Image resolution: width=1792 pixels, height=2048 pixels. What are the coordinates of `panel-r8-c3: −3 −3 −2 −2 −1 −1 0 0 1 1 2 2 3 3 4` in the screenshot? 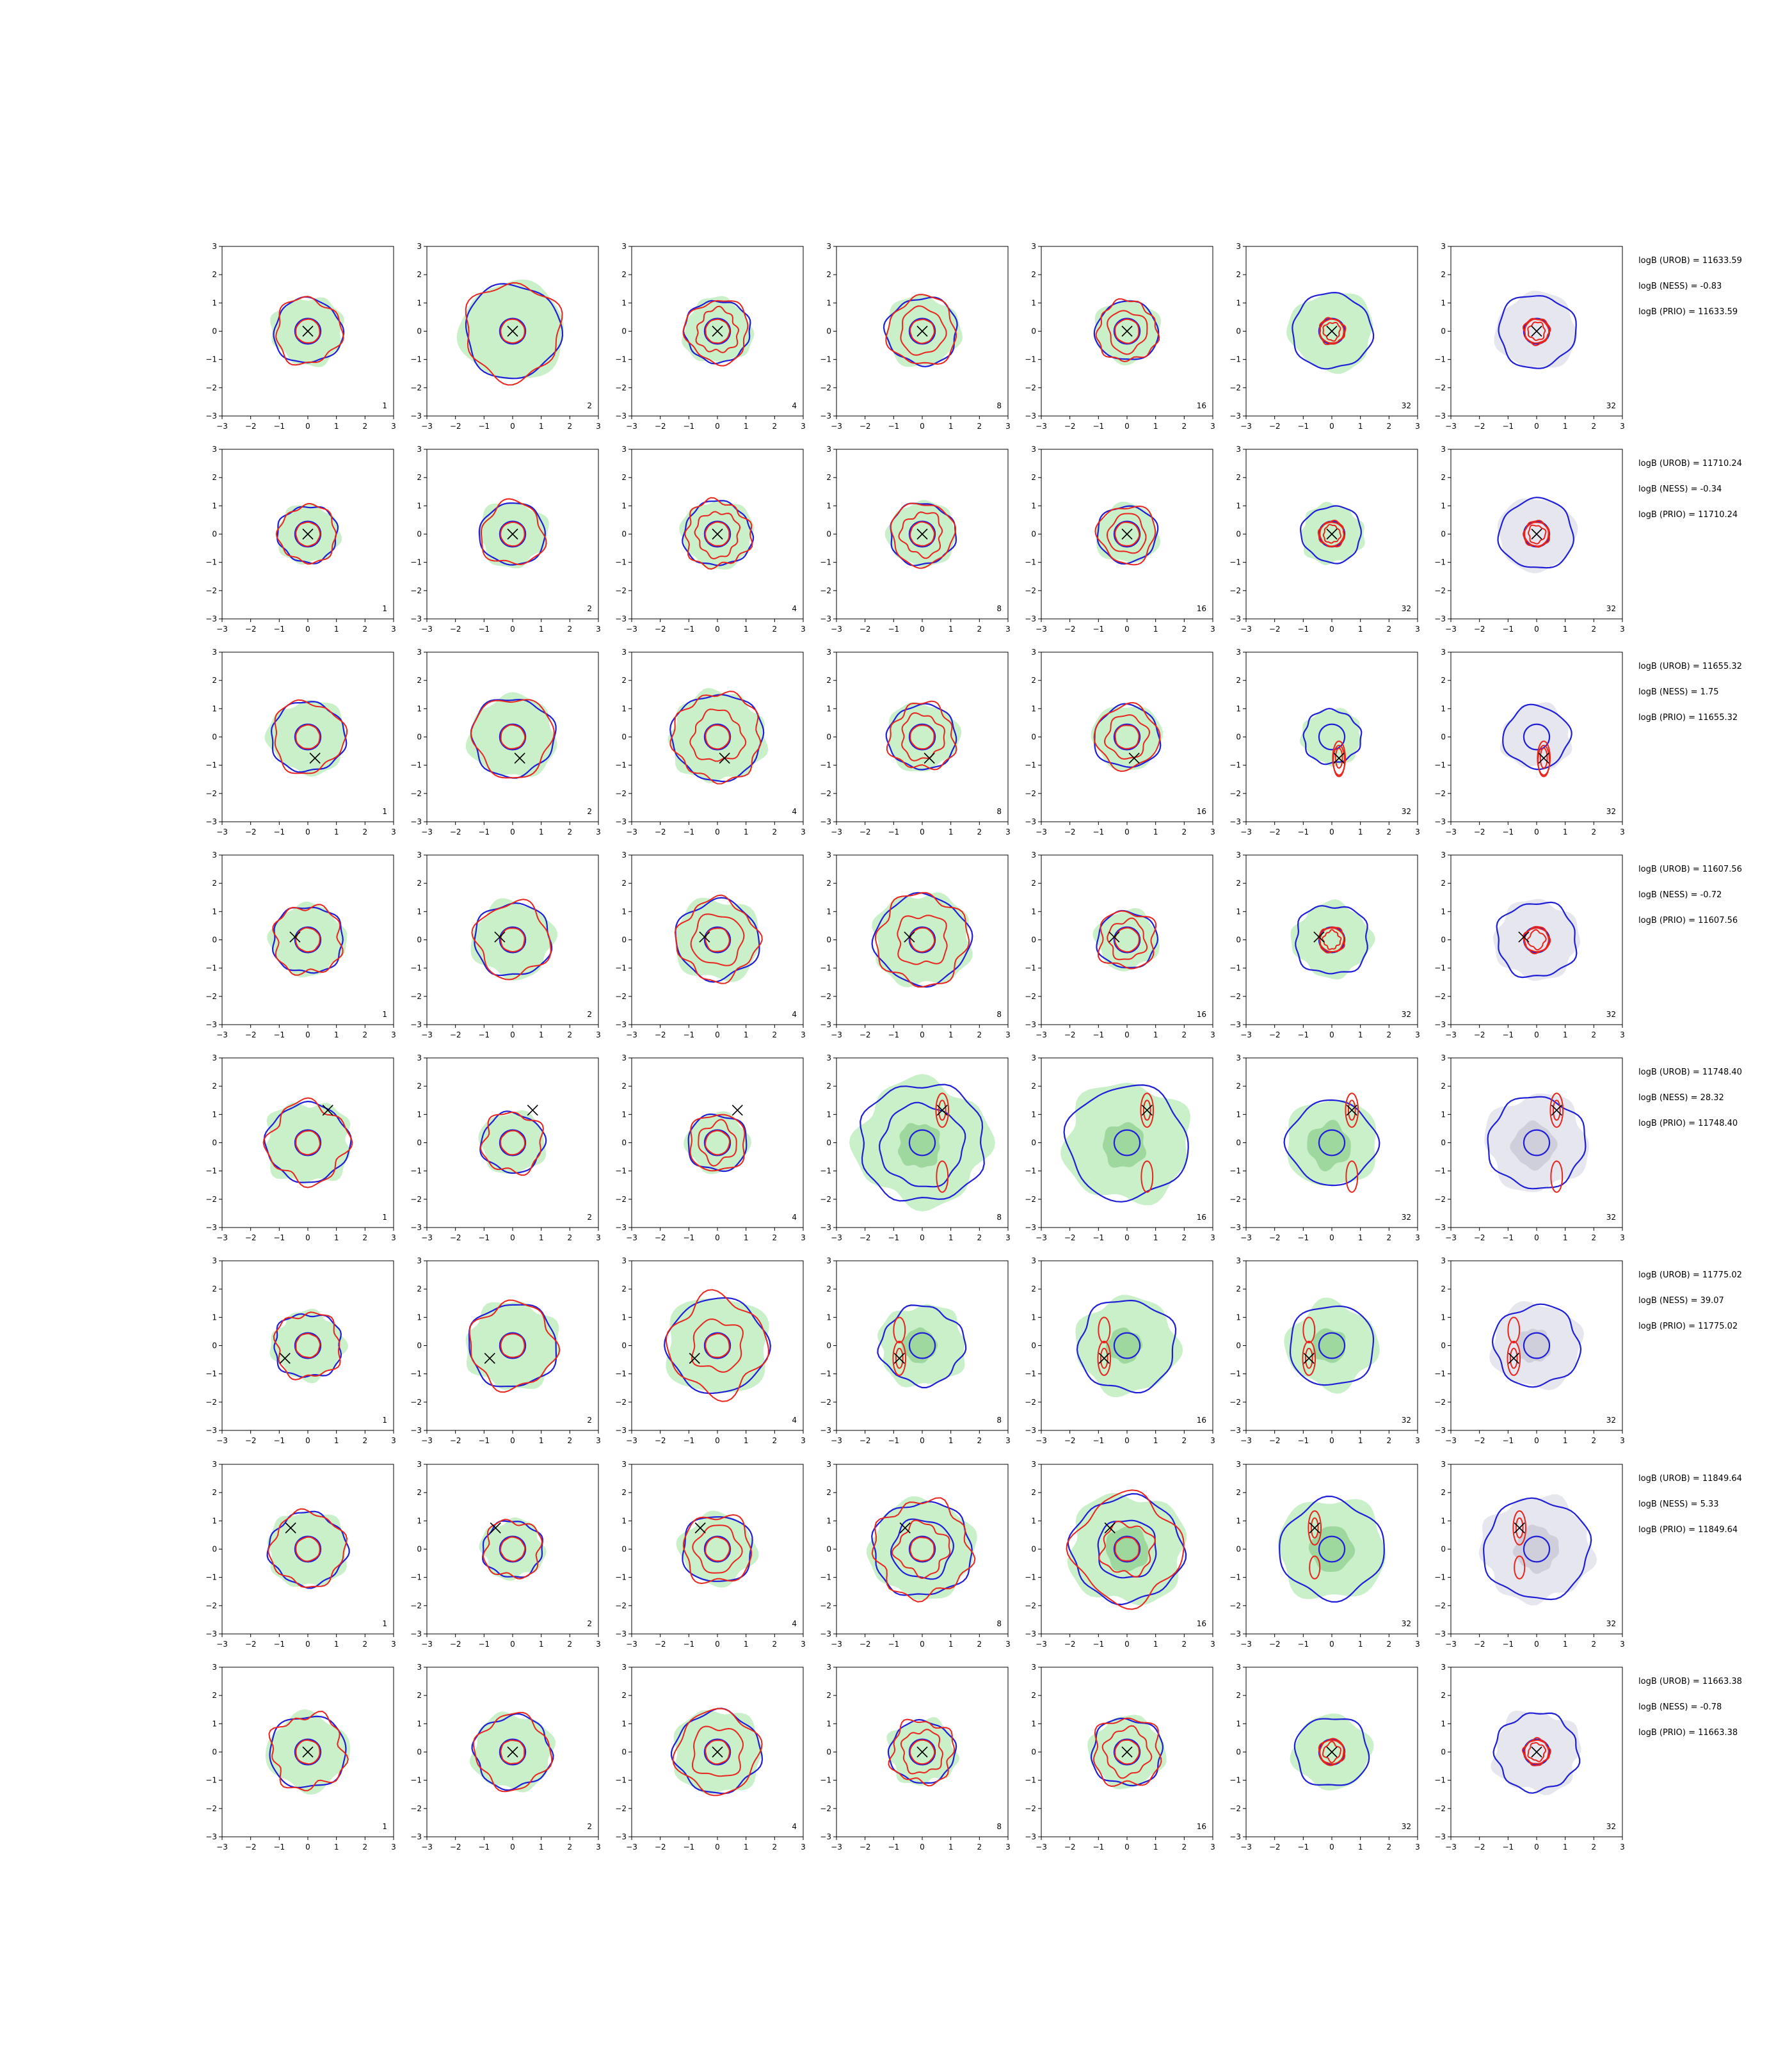 It's located at (710, 1757).